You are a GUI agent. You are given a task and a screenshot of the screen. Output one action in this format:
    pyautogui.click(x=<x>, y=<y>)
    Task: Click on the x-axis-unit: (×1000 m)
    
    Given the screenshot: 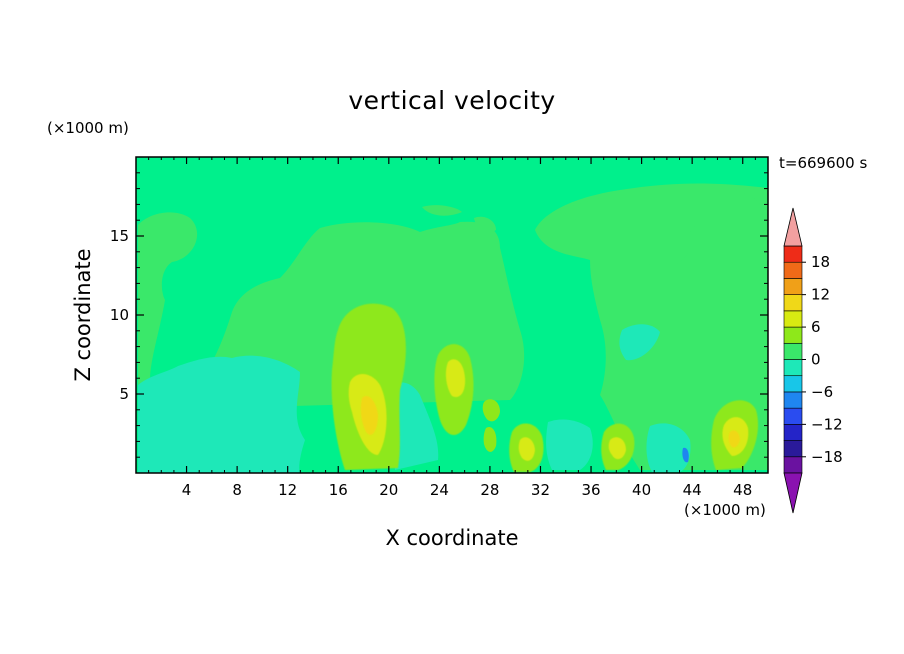 What is the action you would take?
    pyautogui.click(x=725, y=510)
    